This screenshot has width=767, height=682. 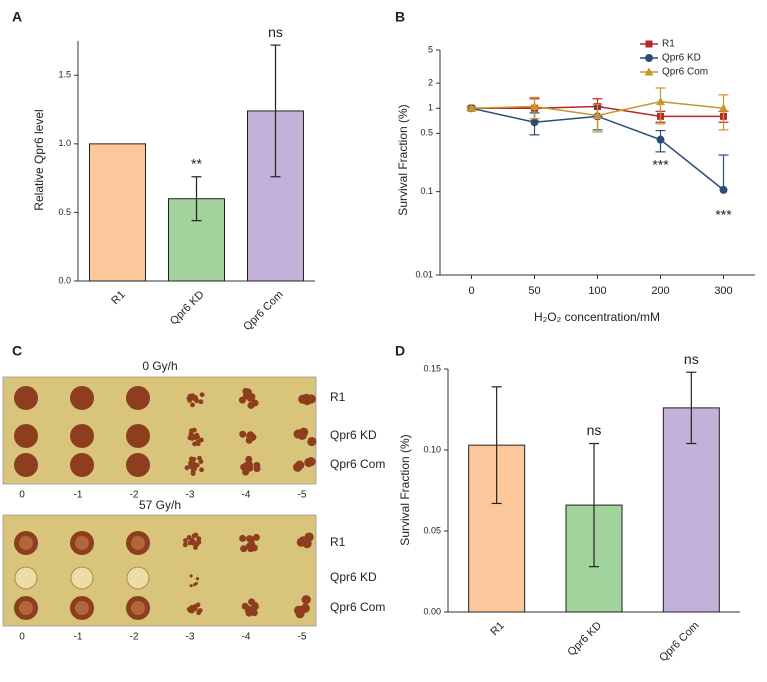 I want to click on x-tick-label: 200, so click(x=660, y=291).